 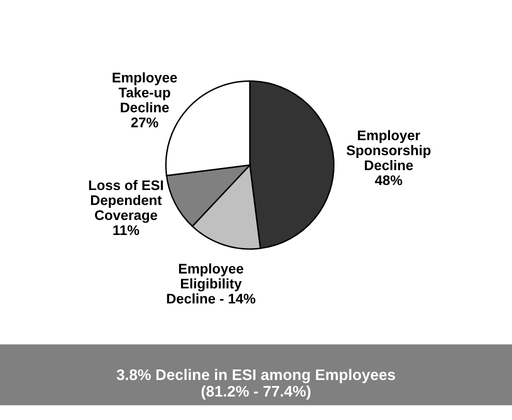 What do you see at coordinates (126, 201) in the screenshot?
I see `slice-label: Loss of ESI Dependent Coverage` at bounding box center [126, 201].